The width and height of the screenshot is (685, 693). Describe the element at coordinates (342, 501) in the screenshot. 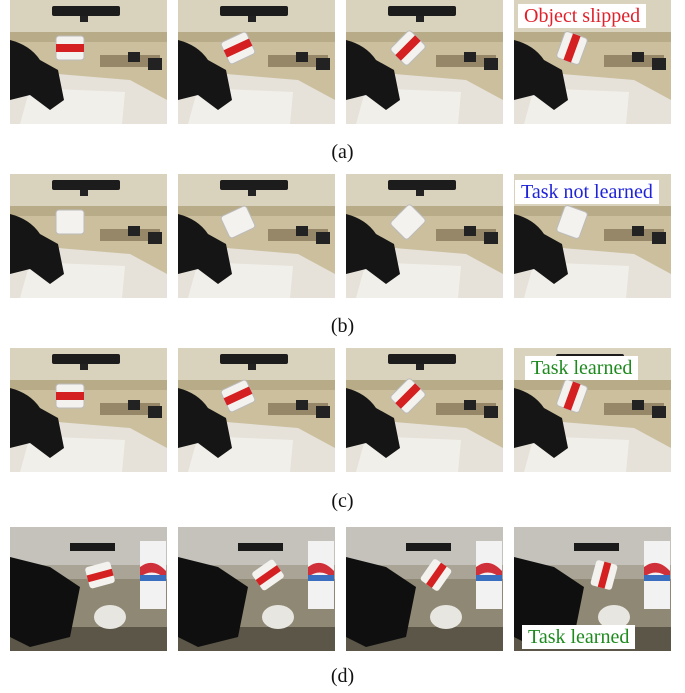

I see `caption-c: (c)` at that location.